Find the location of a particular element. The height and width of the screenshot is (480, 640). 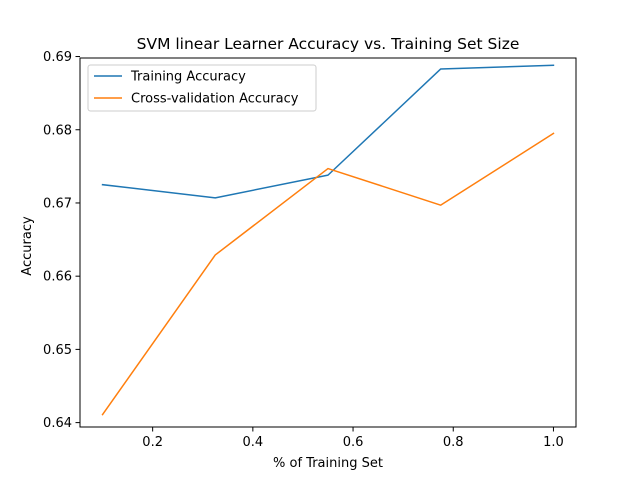

legend-label-1: Training Accuracy is located at coordinates (188, 77).